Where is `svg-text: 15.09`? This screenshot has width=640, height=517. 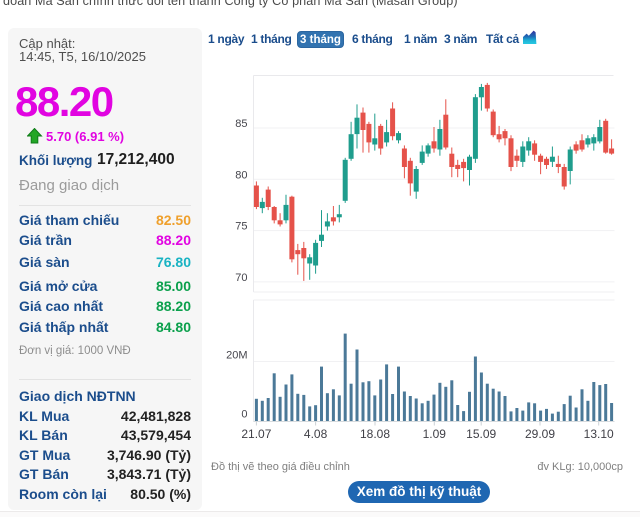 svg-text: 15.09 is located at coordinates (481, 434).